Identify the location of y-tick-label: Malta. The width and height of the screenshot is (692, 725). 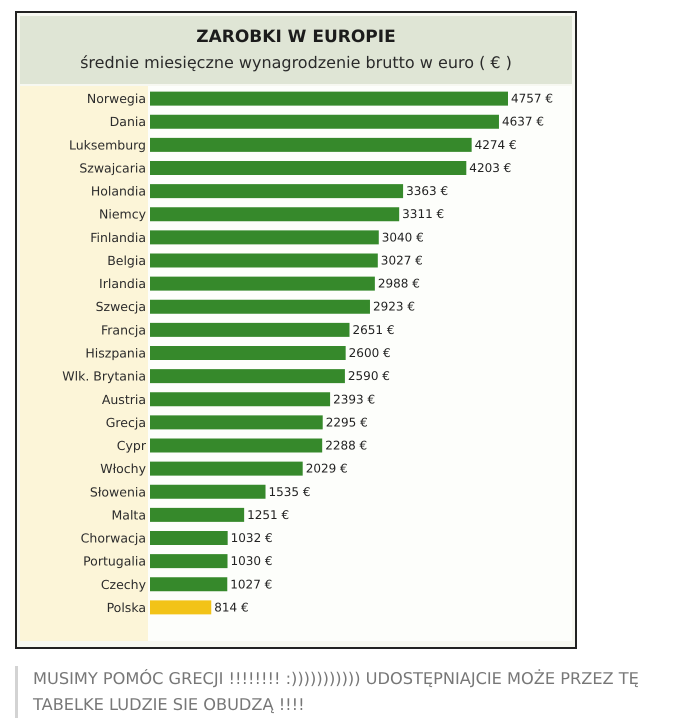
(129, 514).